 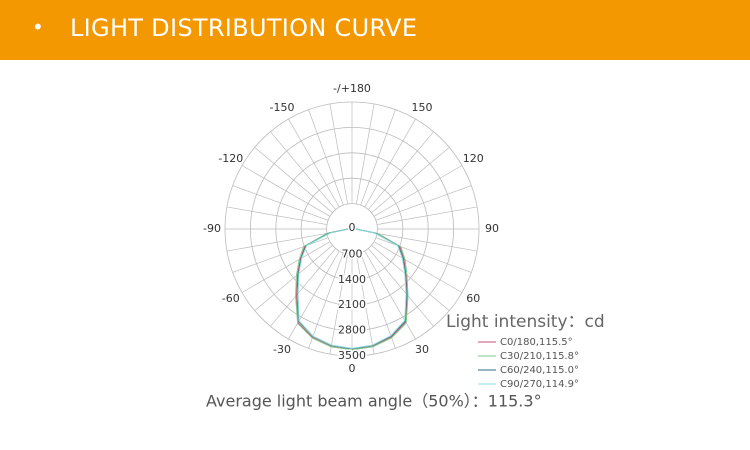 I want to click on r-tick-label: 0, so click(x=352, y=227).